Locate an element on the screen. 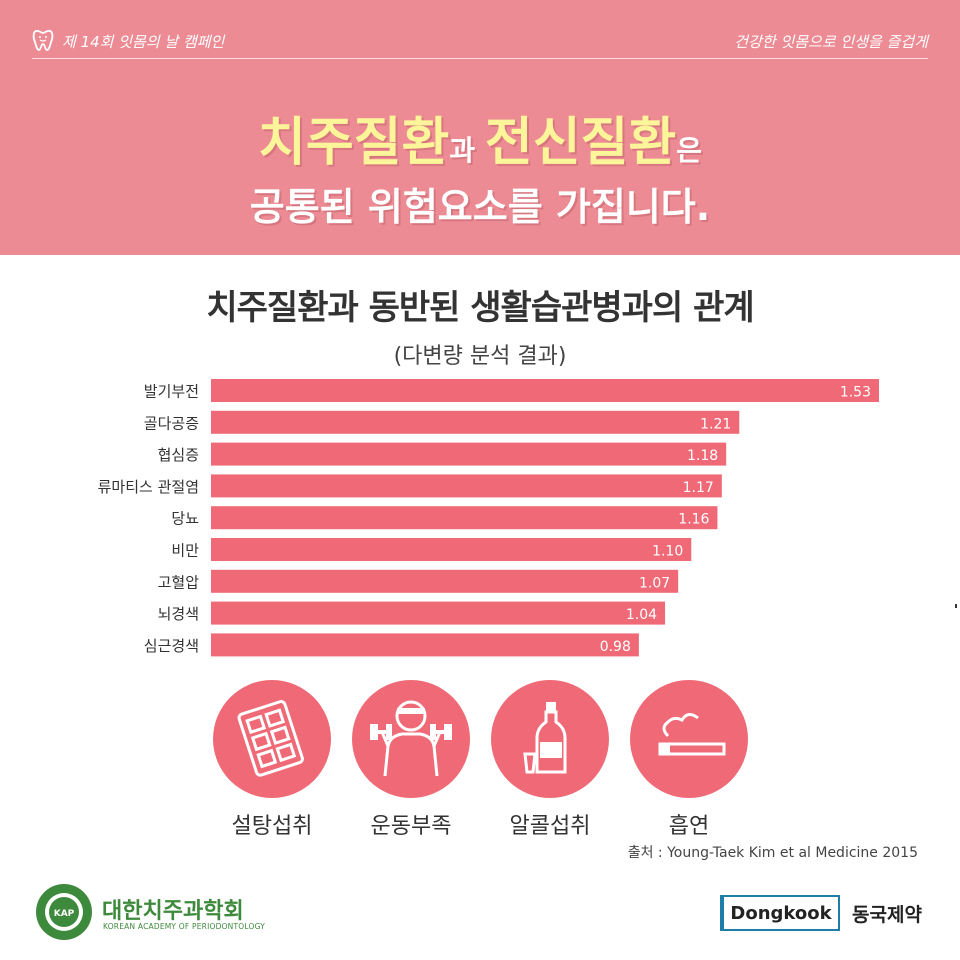 The height and width of the screenshot is (960, 960). category-label-3: 류마티스 관절염 is located at coordinates (148, 487).